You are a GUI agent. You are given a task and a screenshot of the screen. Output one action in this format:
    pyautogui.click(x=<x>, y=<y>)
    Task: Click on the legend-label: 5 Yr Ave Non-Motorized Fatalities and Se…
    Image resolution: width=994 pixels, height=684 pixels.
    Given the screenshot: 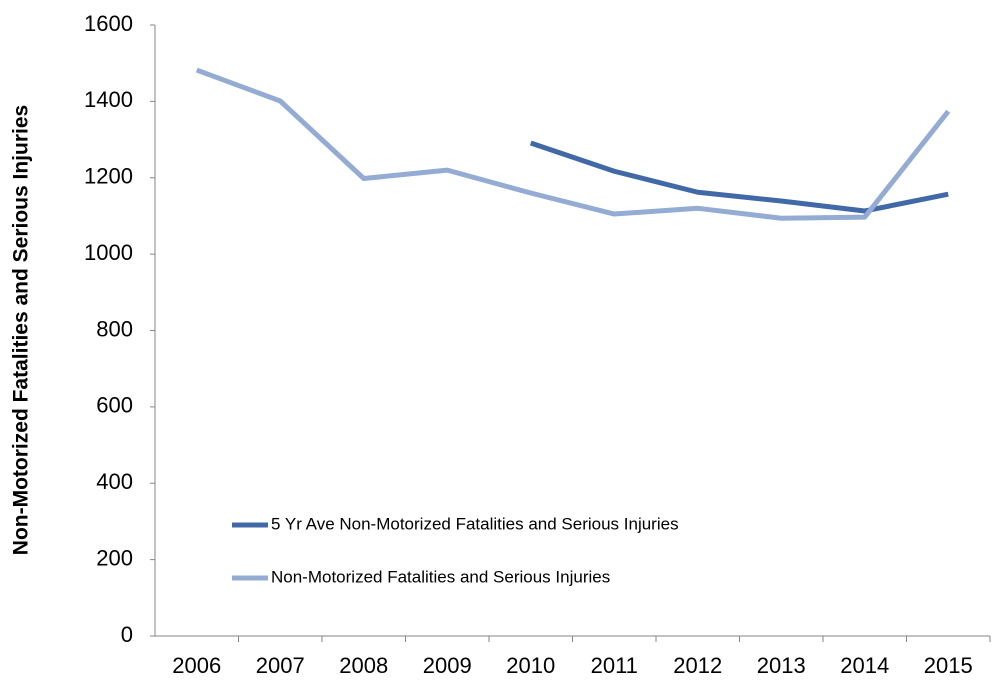 What is the action you would take?
    pyautogui.click(x=475, y=523)
    